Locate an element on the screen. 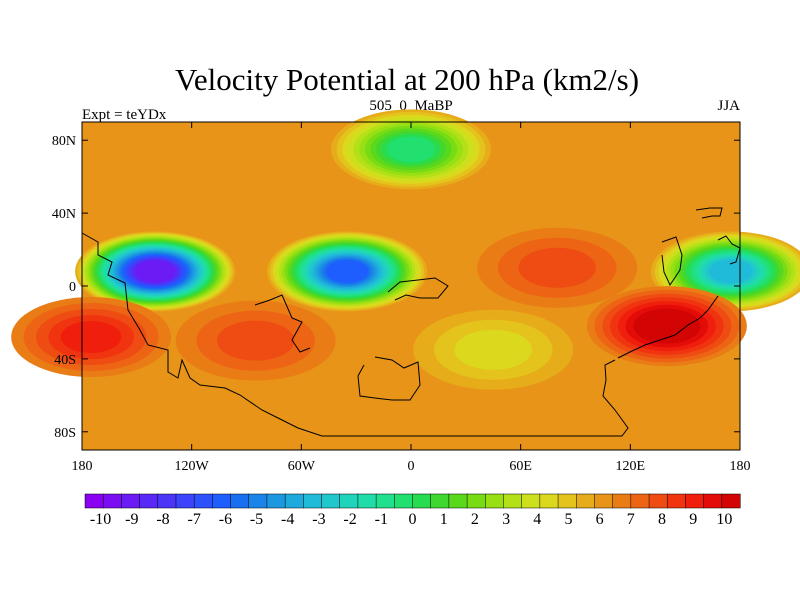 The height and width of the screenshot is (600, 800). coastline-asia is located at coordinates (672, 261).